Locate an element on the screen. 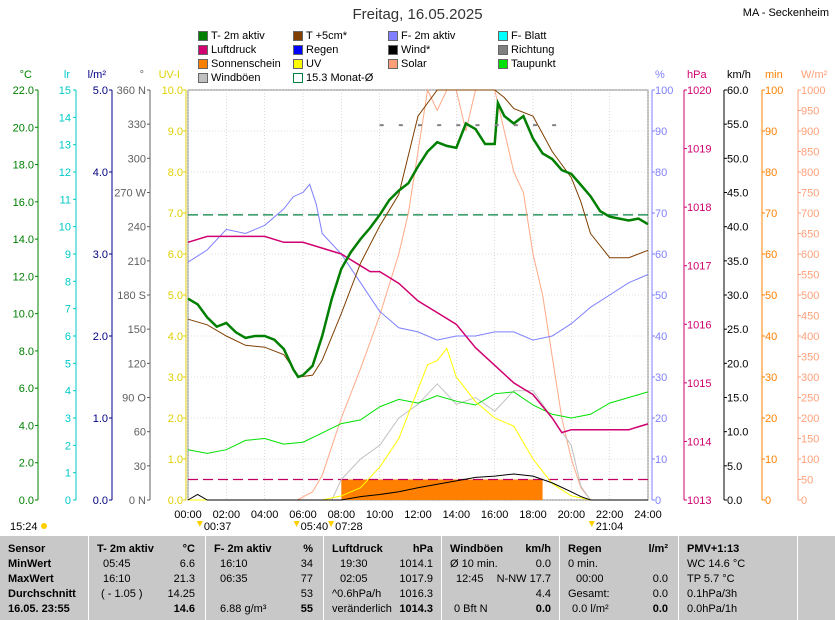 This screenshot has width=835, height=620. hum-axis-tick: 20 is located at coordinates (661, 419).